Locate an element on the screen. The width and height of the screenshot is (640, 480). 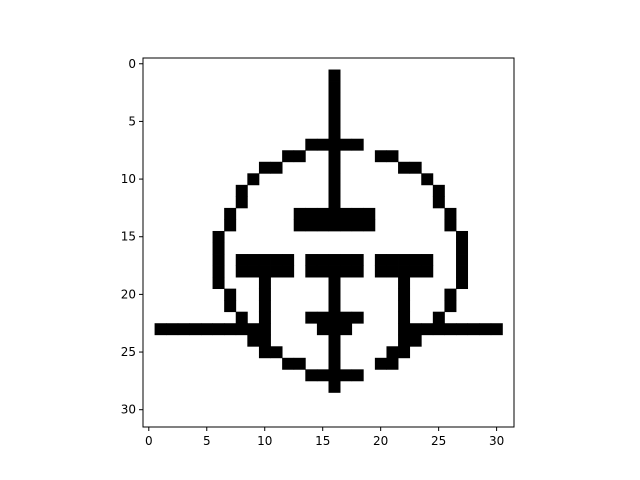
y-tick-label: 10 is located at coordinates (128, 179).